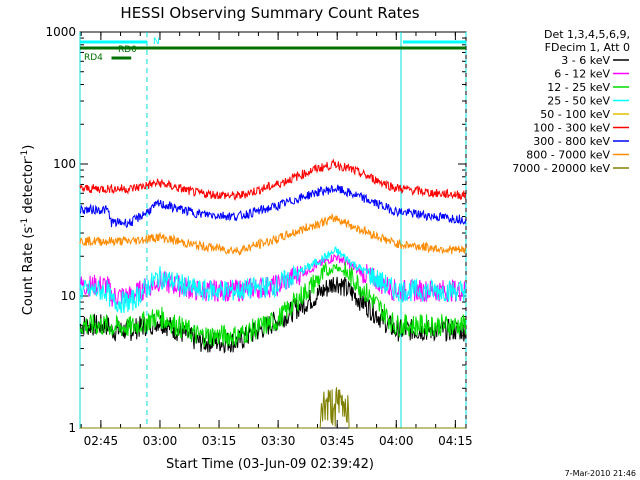 Image resolution: width=640 pixels, height=480 pixels. I want to click on y-label-end: ), so click(28, 147).